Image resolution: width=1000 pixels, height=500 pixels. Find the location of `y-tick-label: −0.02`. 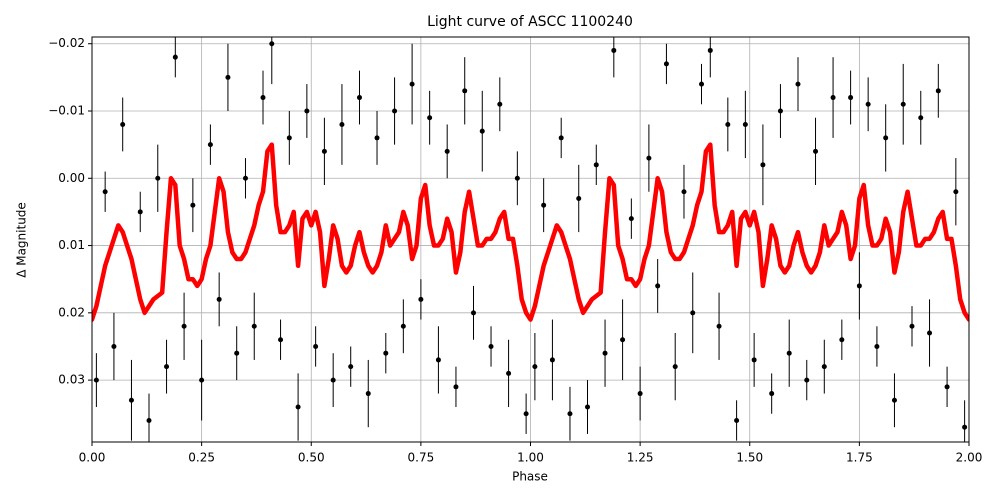

y-tick-label: −0.02 is located at coordinates (66, 43).